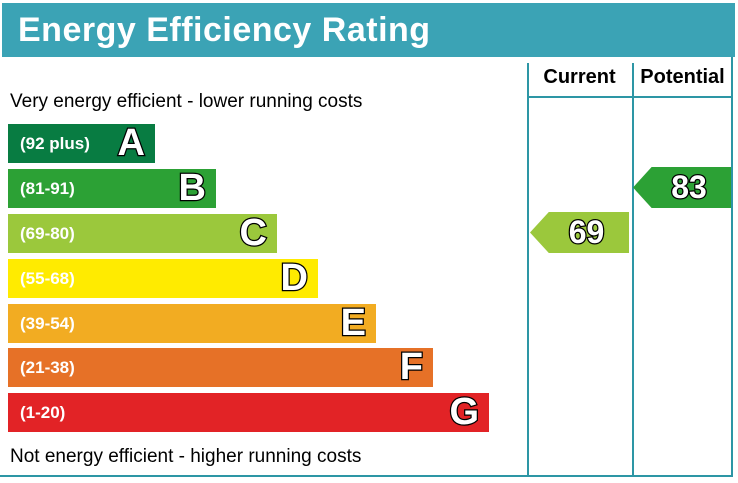  Describe the element at coordinates (192, 323) in the screenshot. I see `band-e: (39-54) E` at that location.